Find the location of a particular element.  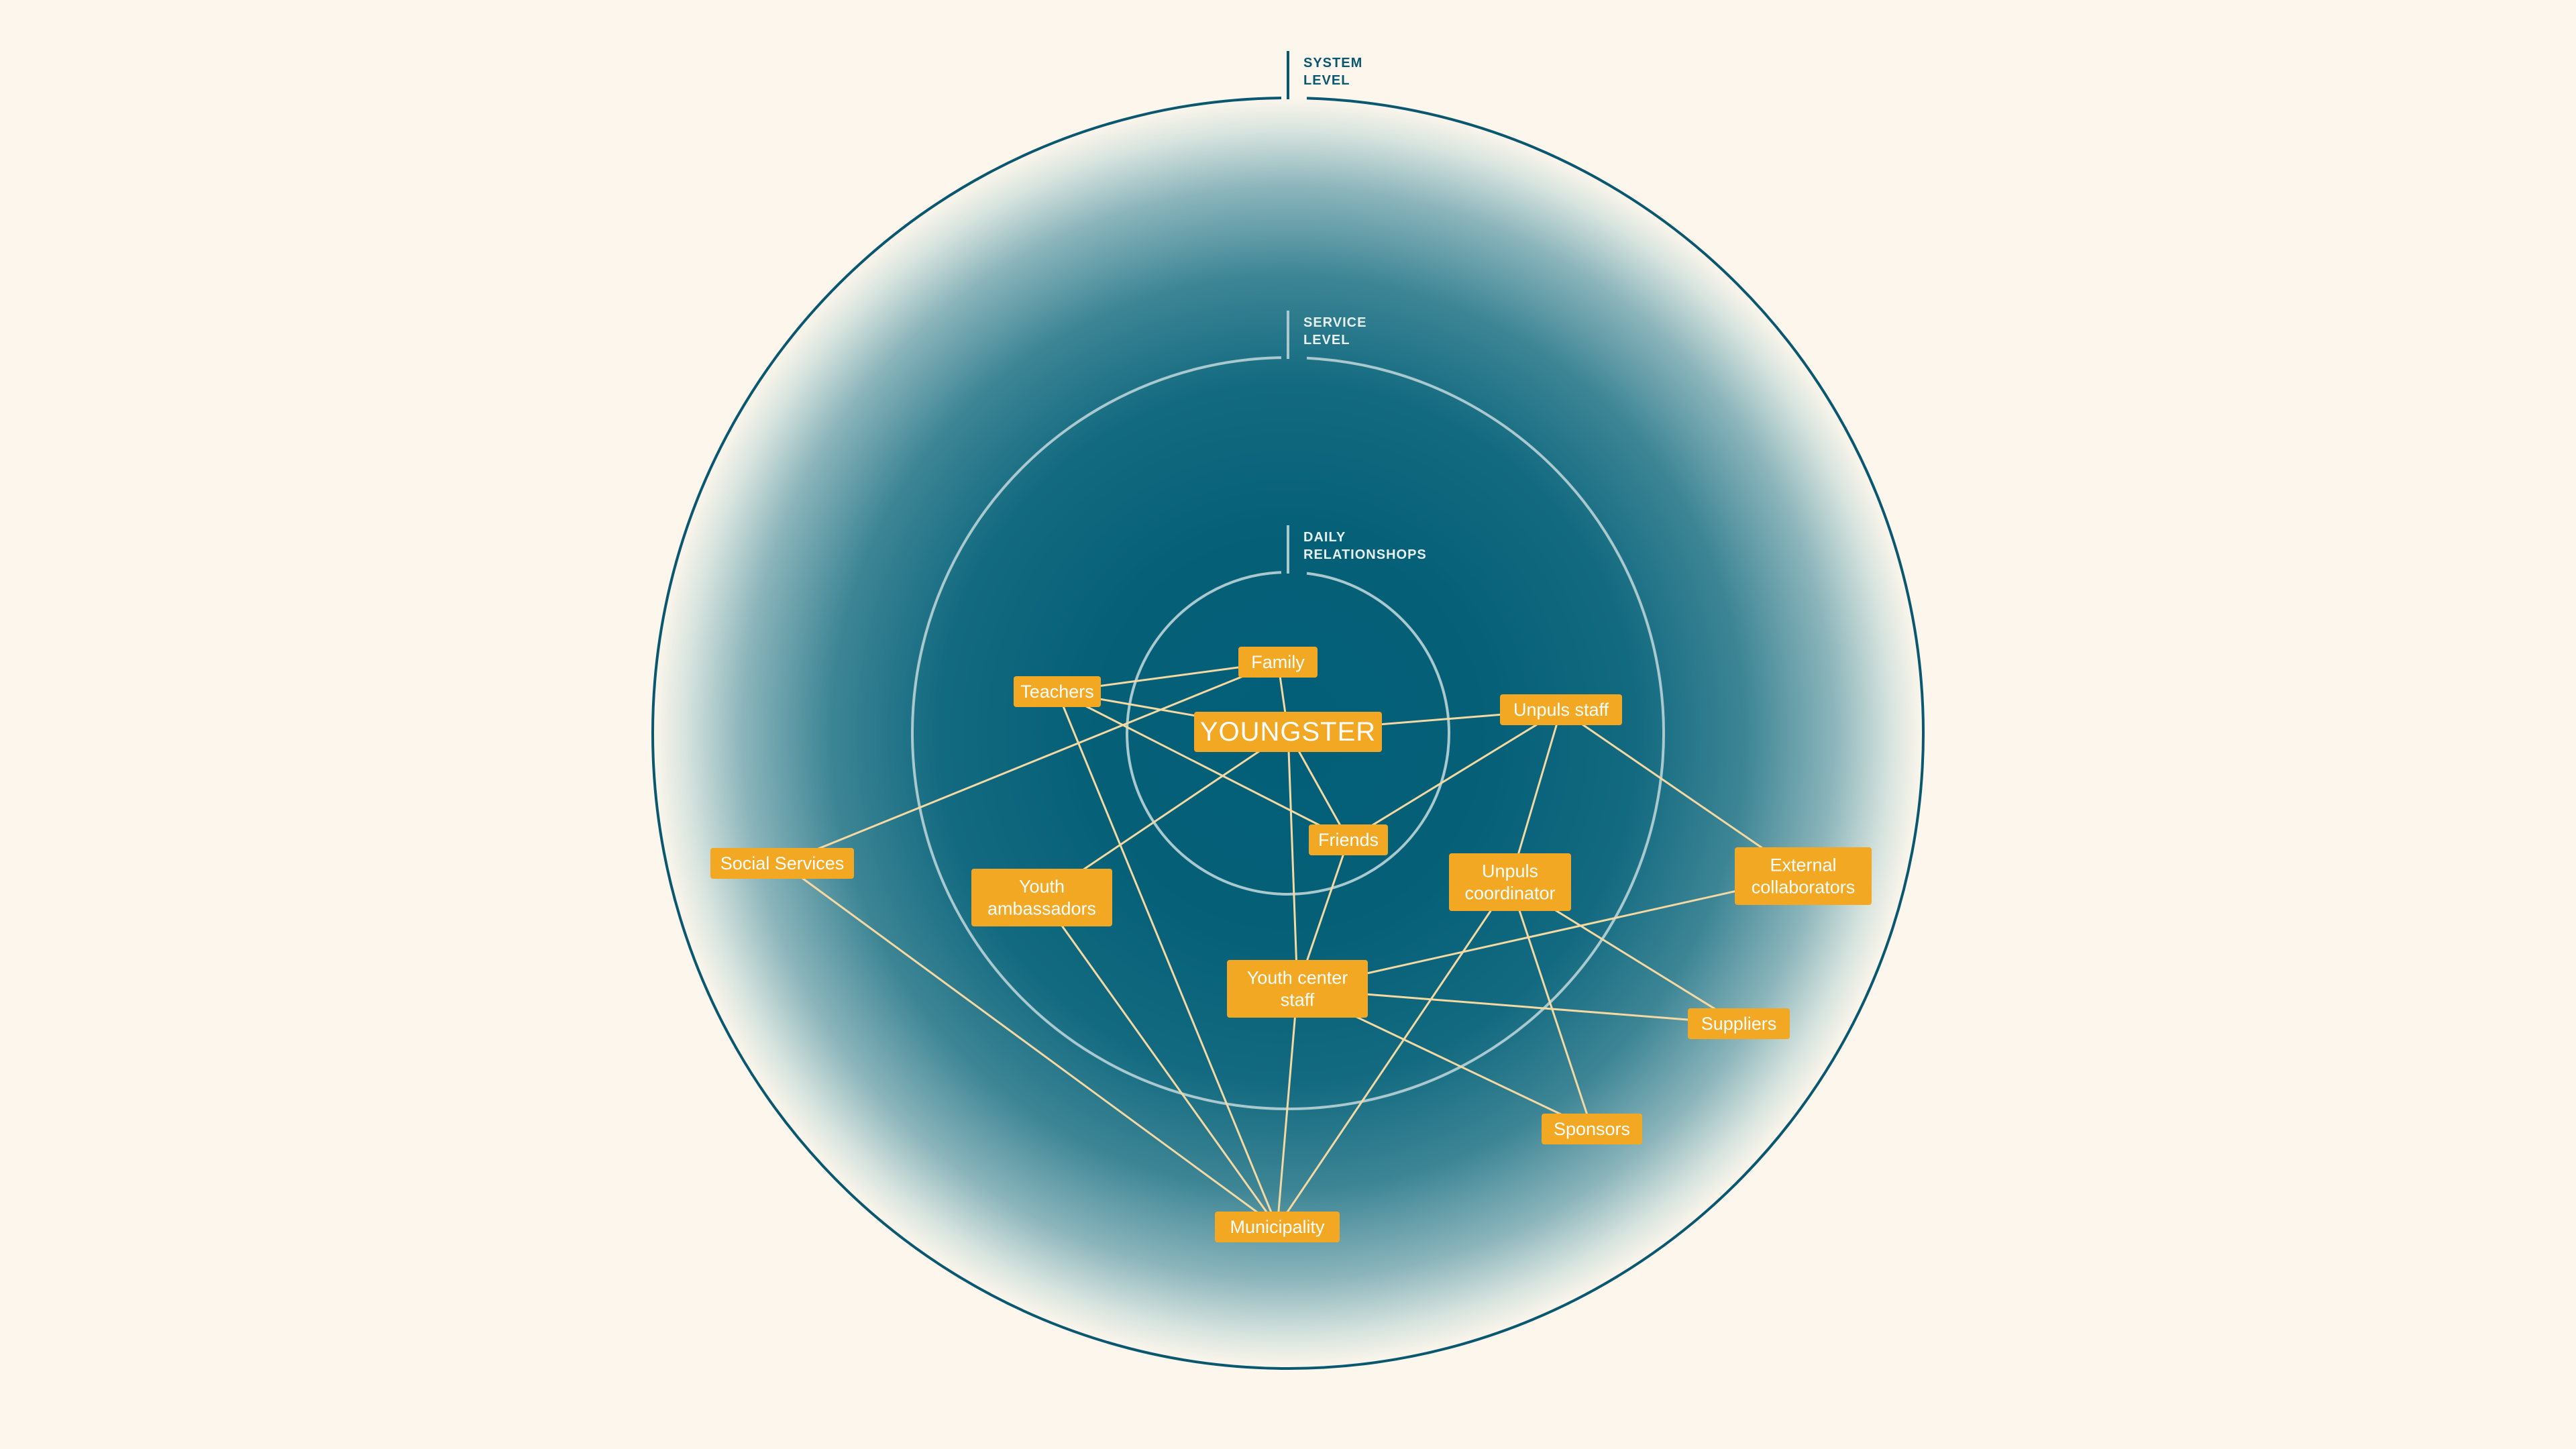

node-label: External collaborators is located at coordinates (1804, 876).